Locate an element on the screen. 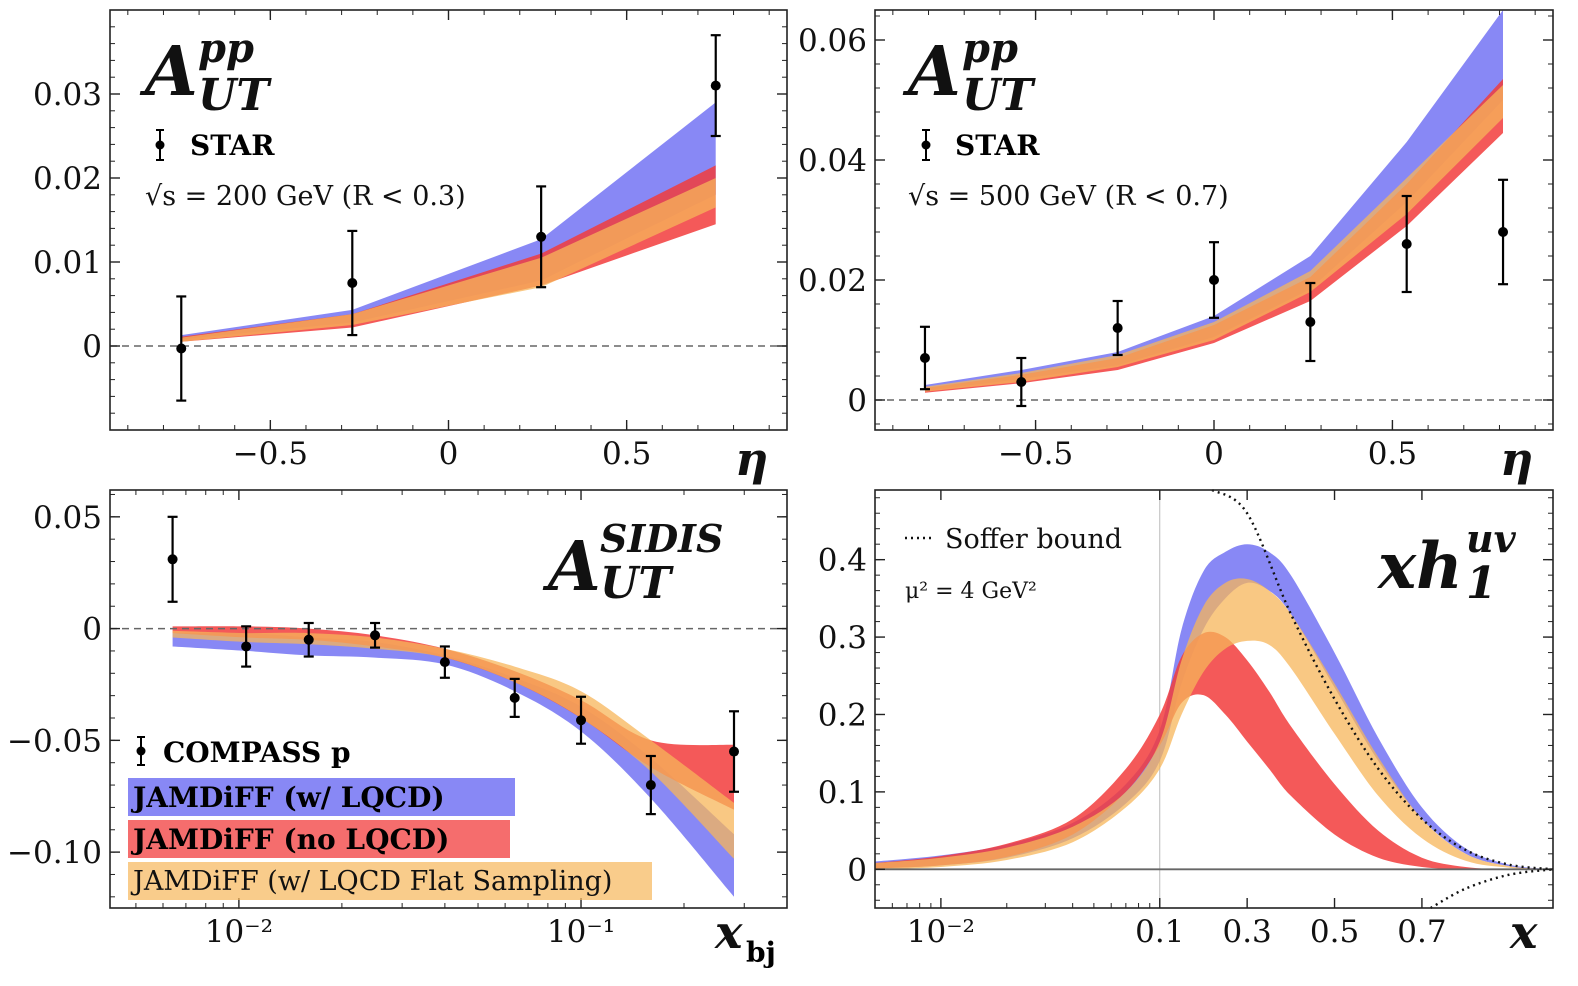 This screenshot has width=1578, height=986. star500-title-sup: pp is located at coordinates (990, 48).